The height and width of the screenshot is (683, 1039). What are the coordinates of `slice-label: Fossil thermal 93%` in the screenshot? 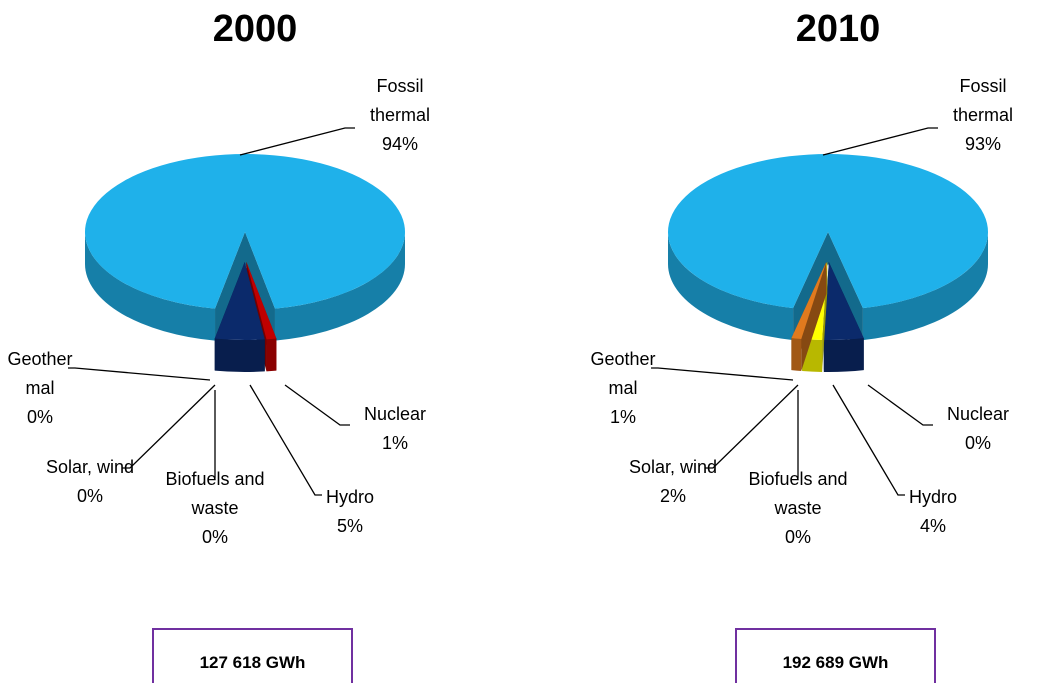 It's located at (983, 115).